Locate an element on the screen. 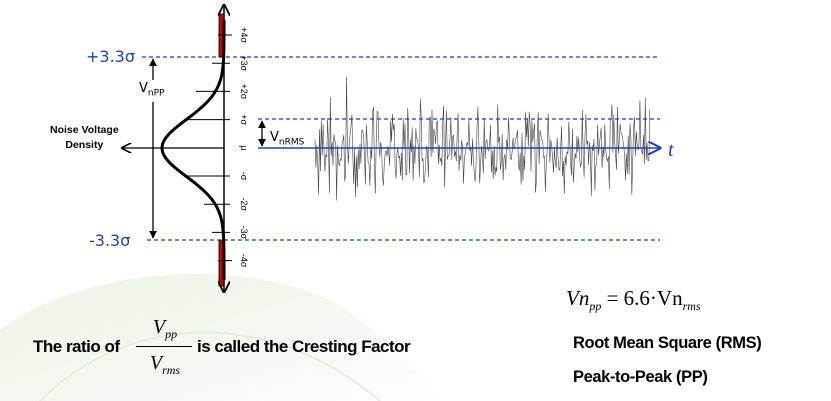 The image size is (831, 401). density-label: Noise Voltage Density is located at coordinates (84, 138).